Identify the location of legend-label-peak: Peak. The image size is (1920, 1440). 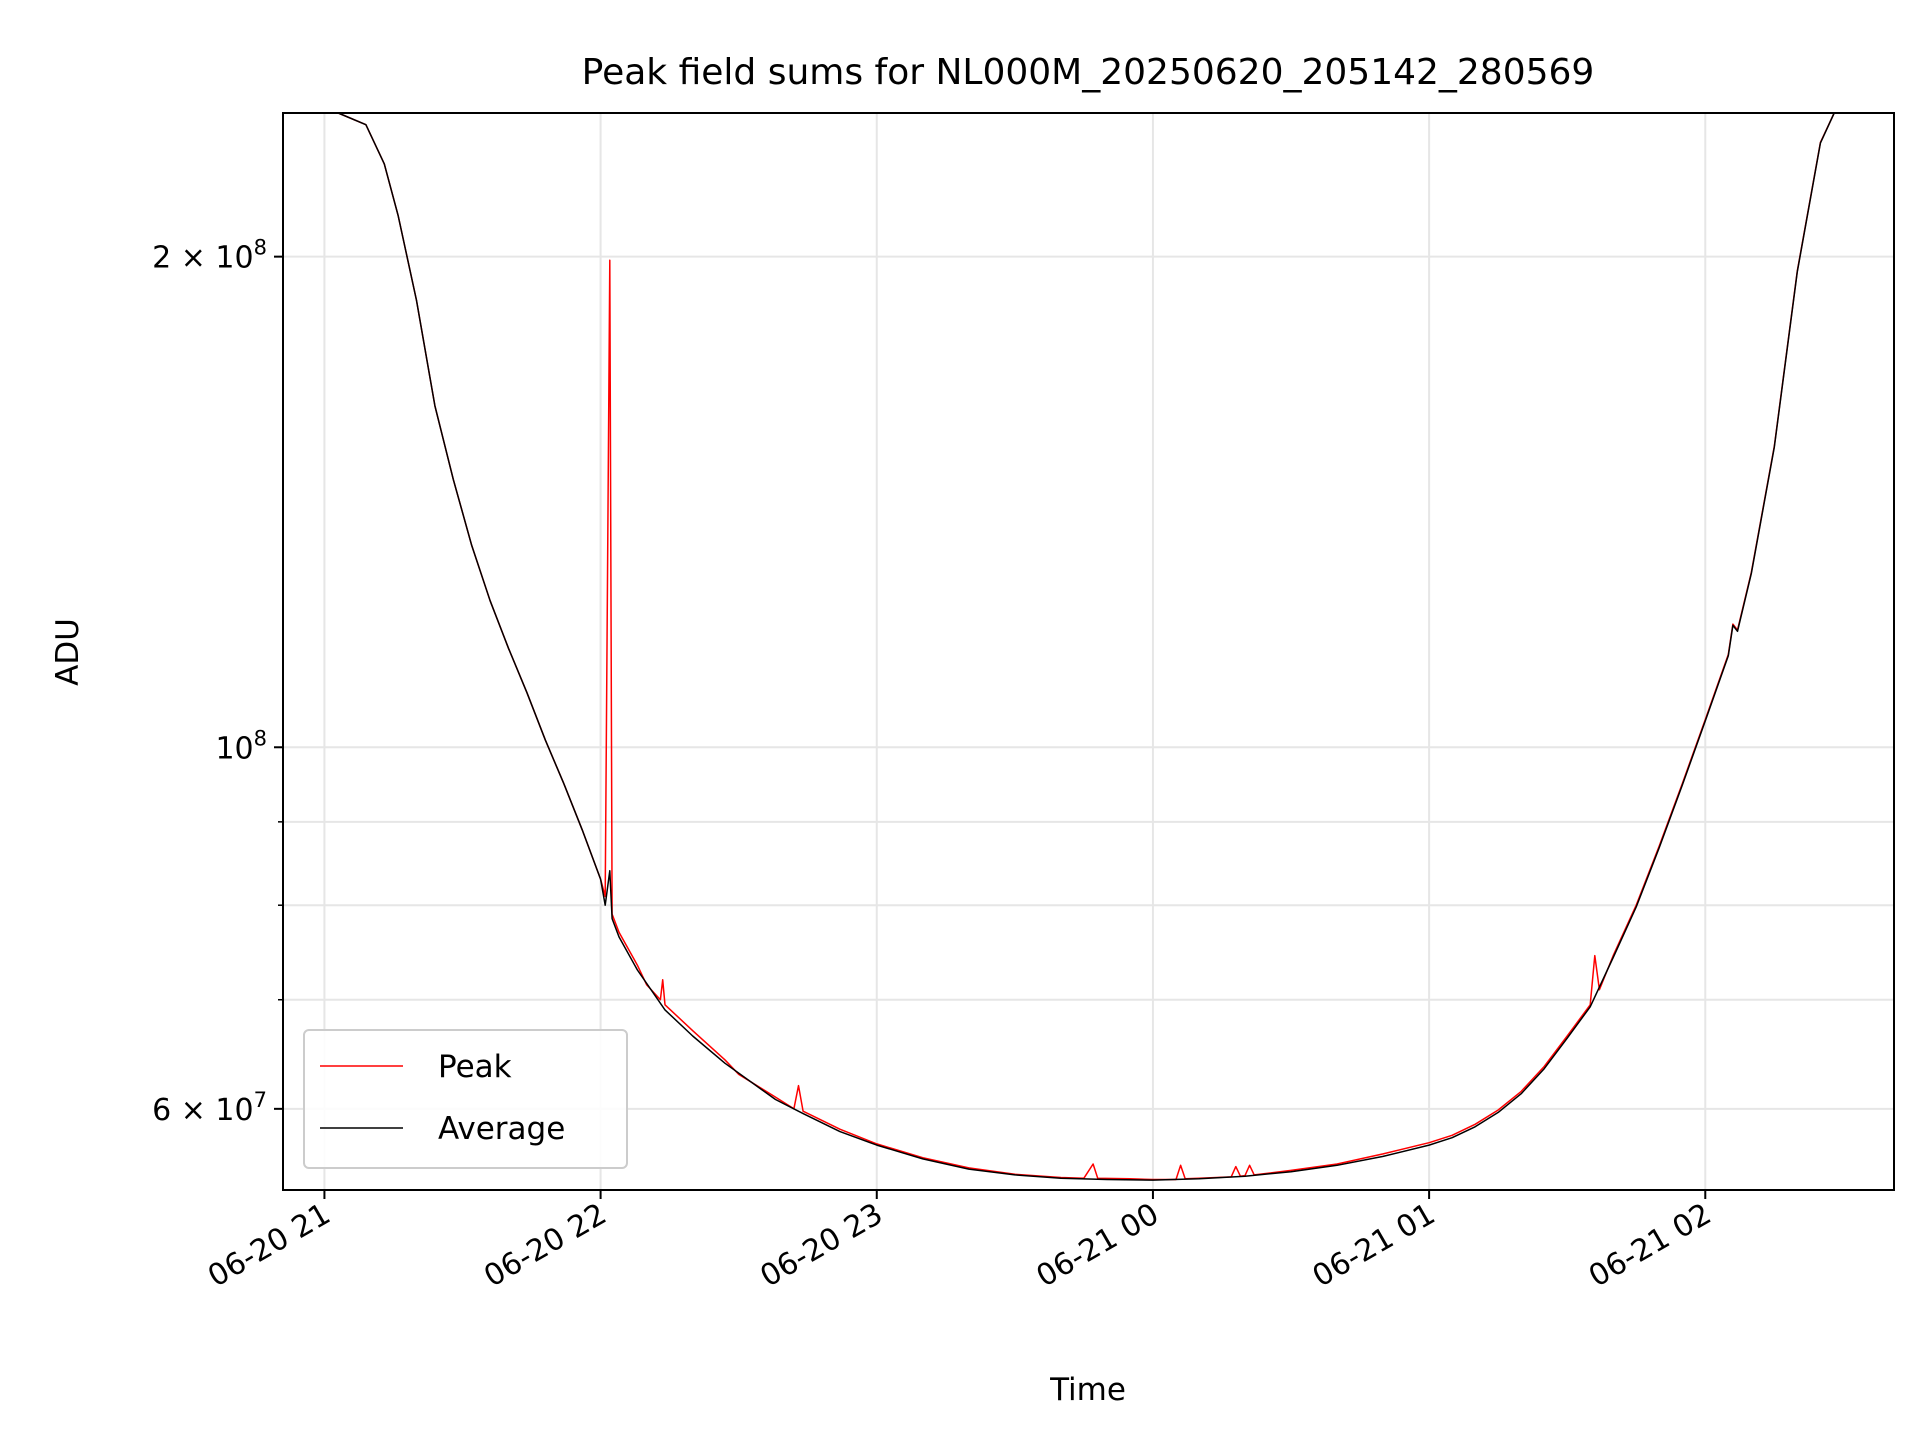
(475, 1067).